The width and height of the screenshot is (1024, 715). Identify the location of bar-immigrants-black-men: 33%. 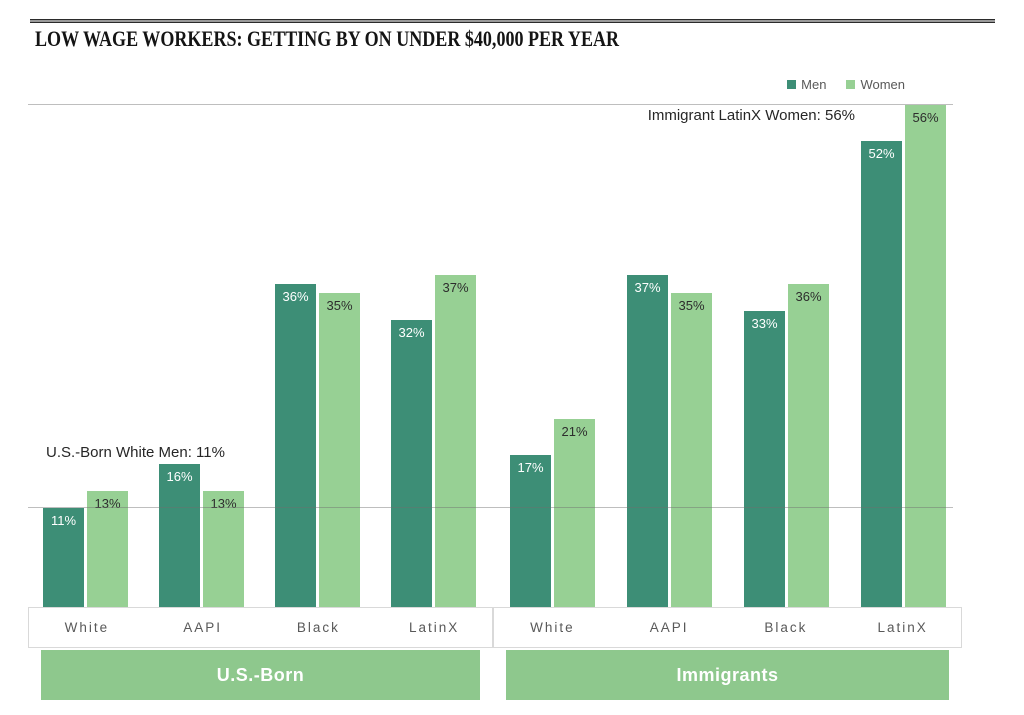
(764, 459).